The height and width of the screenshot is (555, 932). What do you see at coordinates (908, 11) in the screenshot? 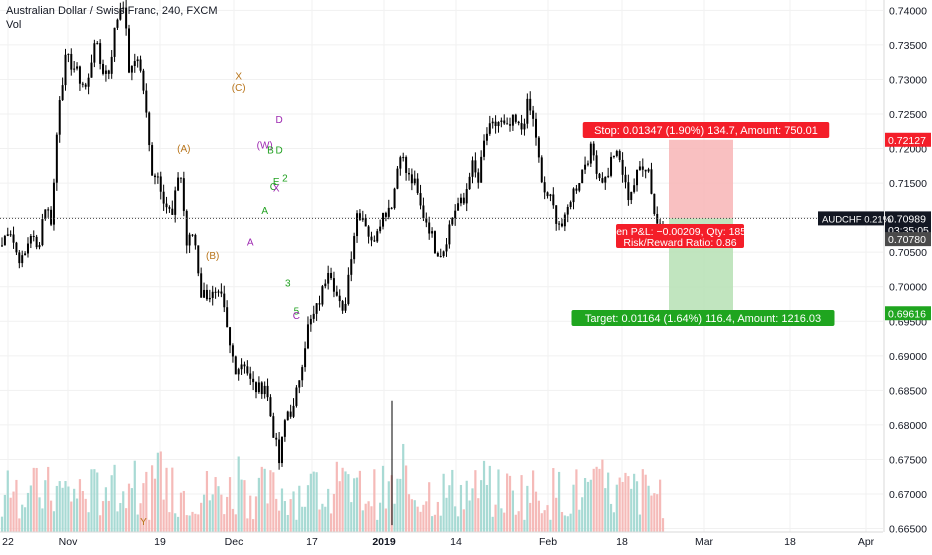
I see `y-tick-label: 0.74000` at bounding box center [908, 11].